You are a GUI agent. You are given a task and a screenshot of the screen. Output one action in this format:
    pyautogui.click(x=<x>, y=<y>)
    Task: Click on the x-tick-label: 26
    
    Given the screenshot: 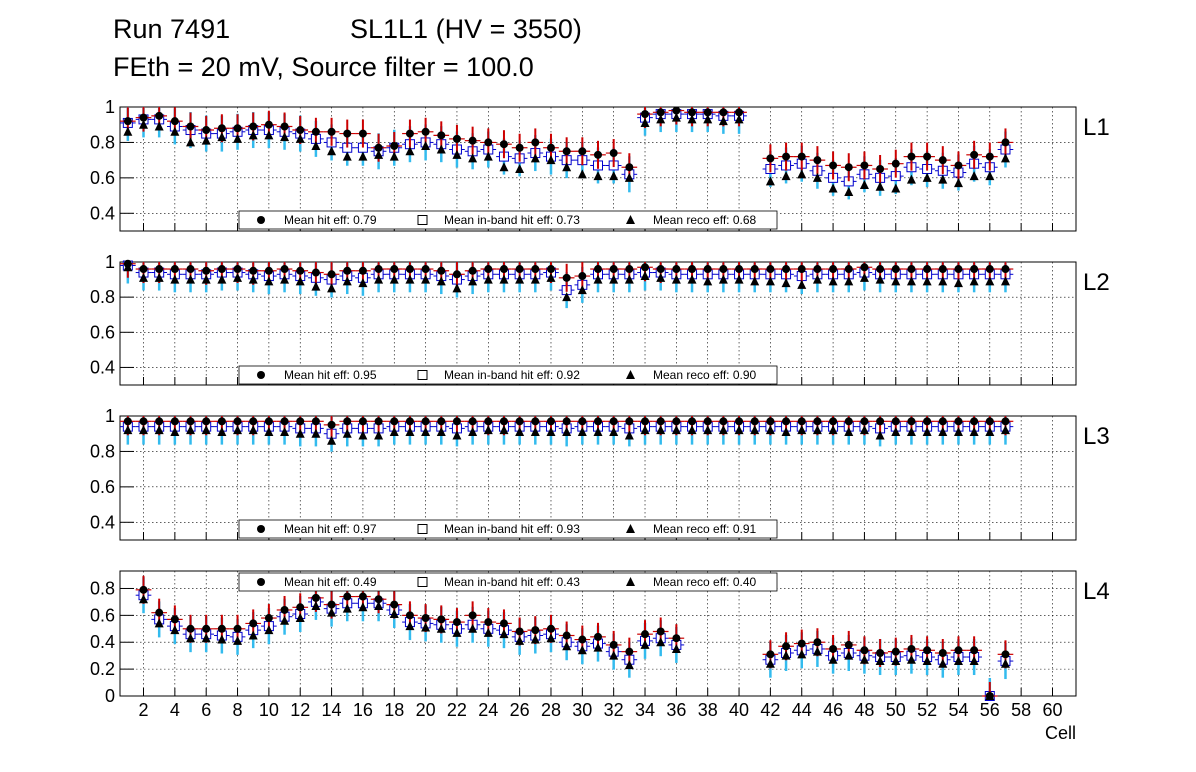 What is the action you would take?
    pyautogui.click(x=520, y=710)
    